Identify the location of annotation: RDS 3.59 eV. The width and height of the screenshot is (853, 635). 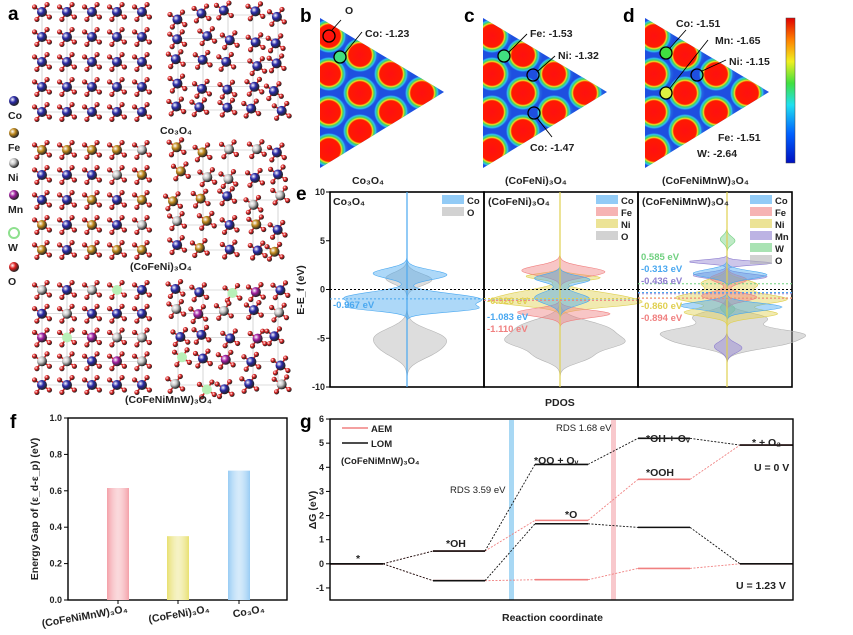
(478, 490).